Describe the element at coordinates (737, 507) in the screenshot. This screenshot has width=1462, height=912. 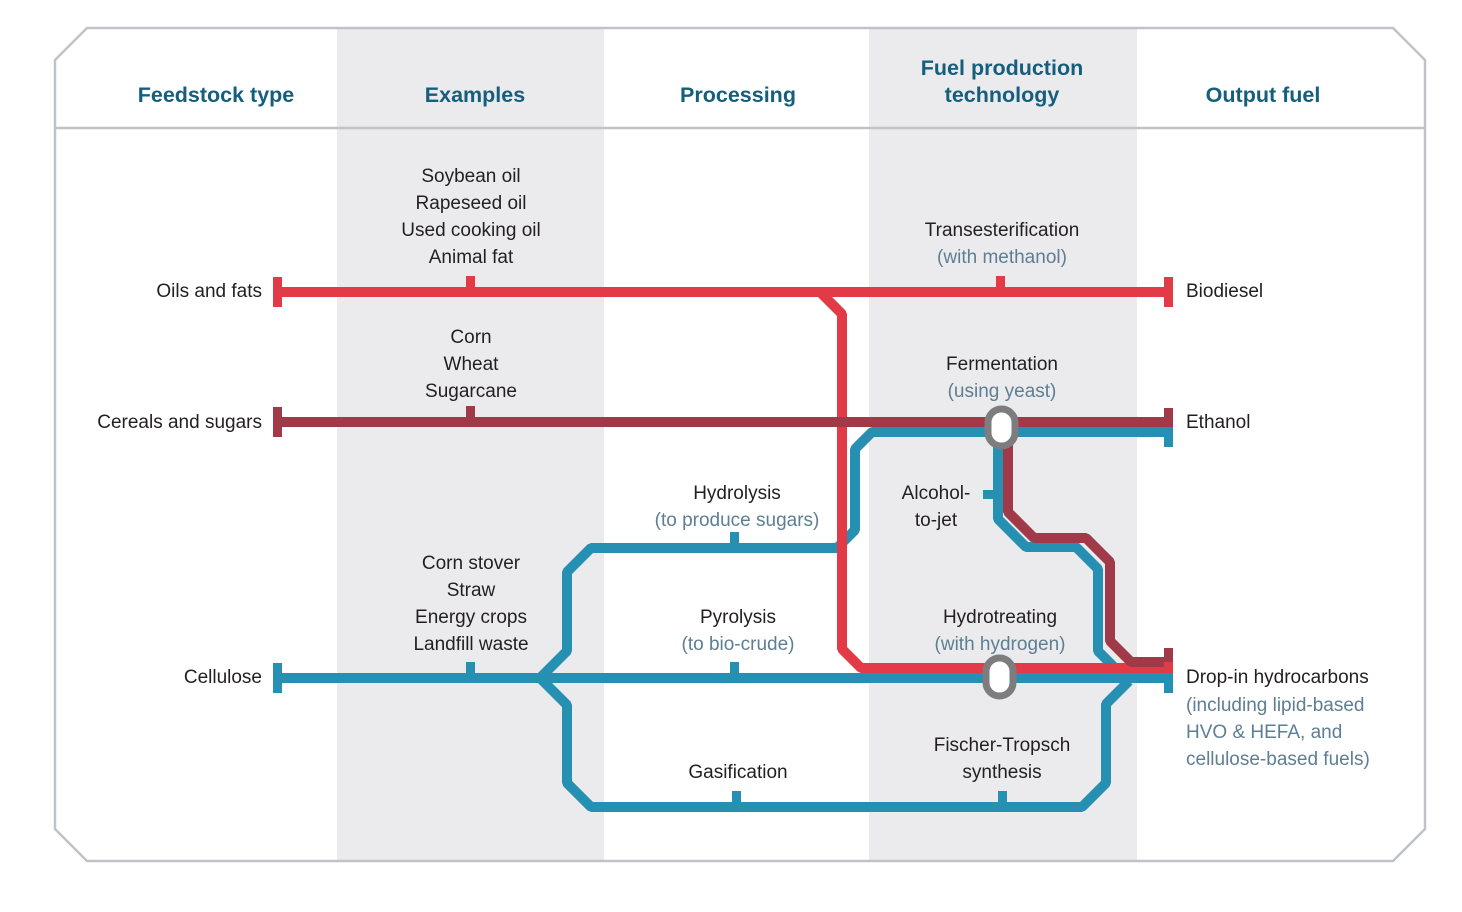
I see `station-hydrolysis: Hydrolysis (to produce sugars)` at that location.